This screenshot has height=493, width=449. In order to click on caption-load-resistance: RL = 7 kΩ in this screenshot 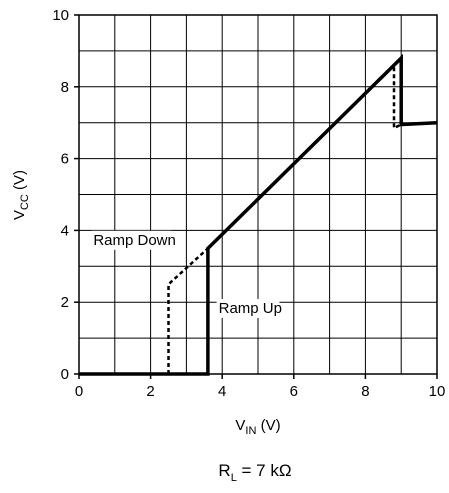, I will do `click(254, 472)`.